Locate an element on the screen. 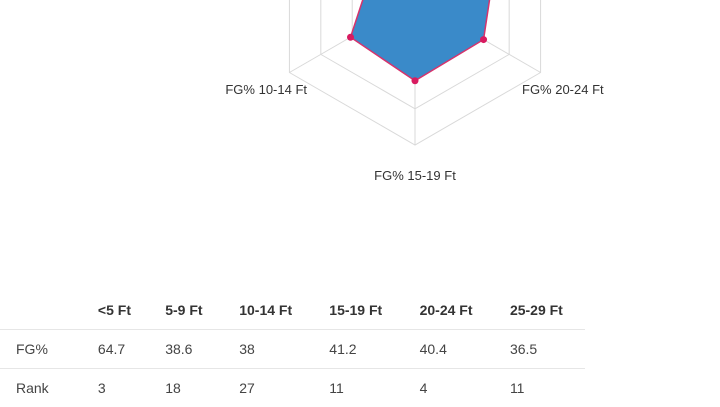  table-row-rank: Rank 3 18 27 11 4 11 is located at coordinates (292, 388).